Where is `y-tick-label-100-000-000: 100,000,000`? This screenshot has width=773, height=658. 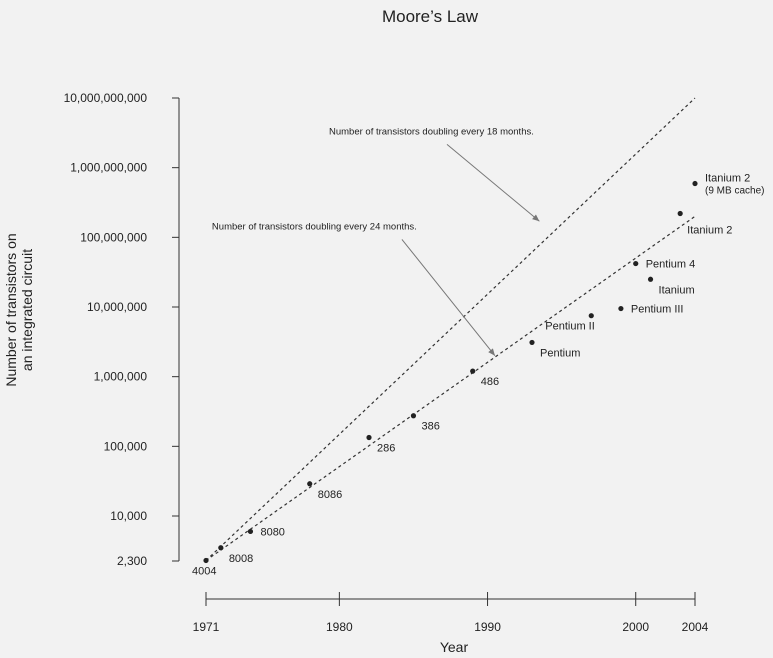
y-tick-label-100-000-000: 100,000,000 is located at coordinates (113, 237).